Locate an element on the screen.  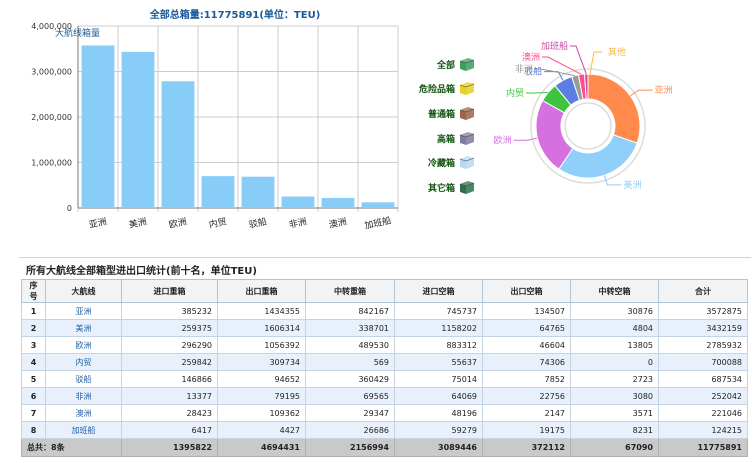
total-cell: 372112 is located at coordinates (526, 447).